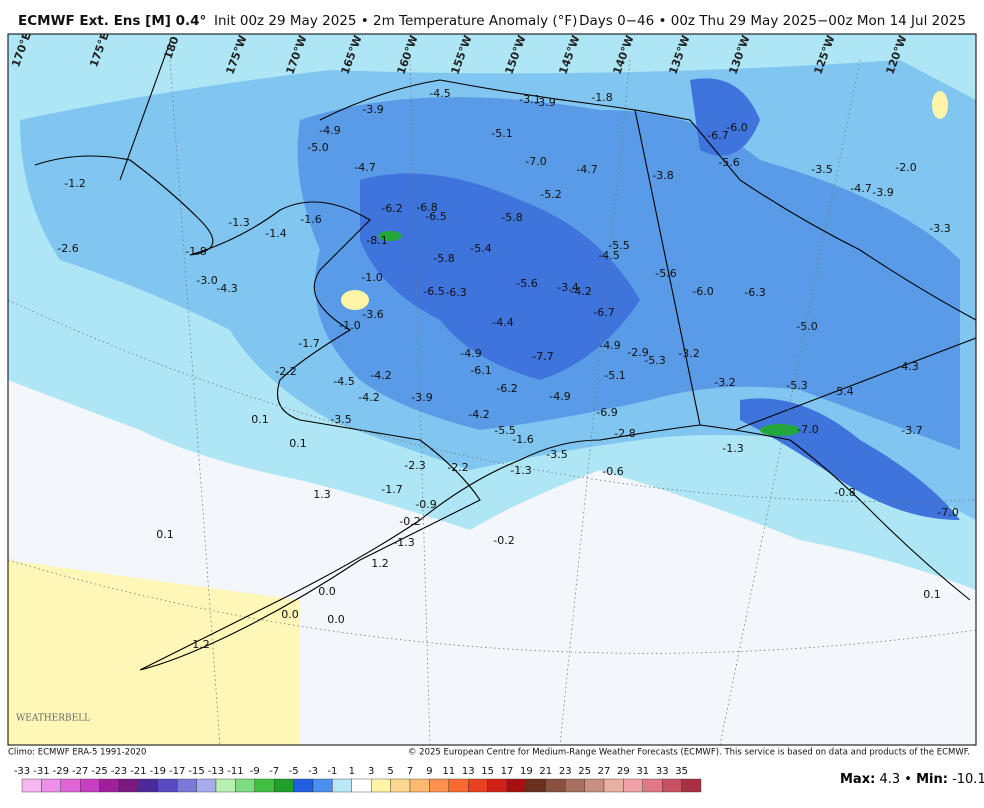 Image resolution: width=984 pixels, height=808 pixels. What do you see at coordinates (274, 771) in the screenshot?
I see `colorbar-tick-label: -7` at bounding box center [274, 771].